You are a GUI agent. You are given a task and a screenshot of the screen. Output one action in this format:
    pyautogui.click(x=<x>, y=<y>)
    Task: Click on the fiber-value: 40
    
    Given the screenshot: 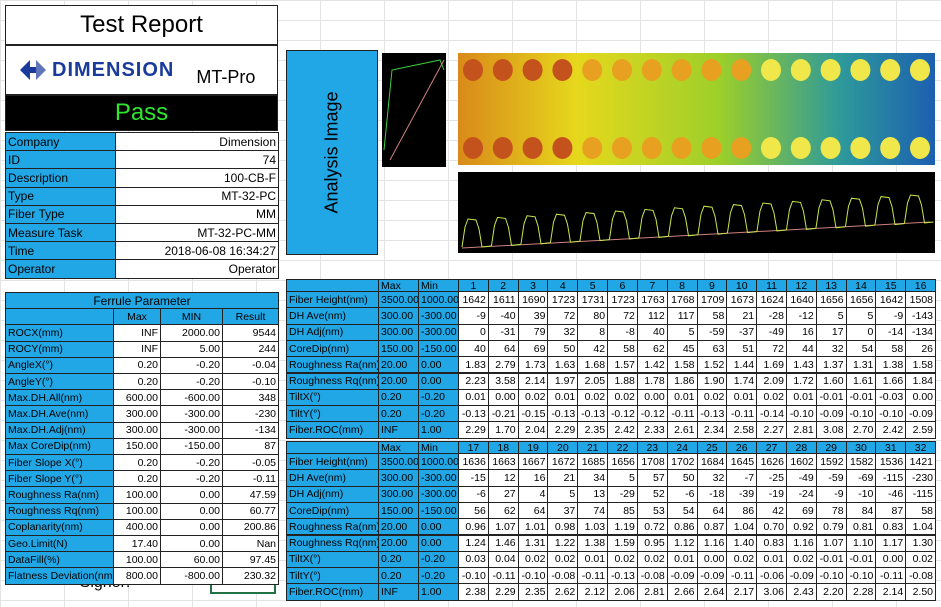 What is the action you would take?
    pyautogui.click(x=473, y=348)
    